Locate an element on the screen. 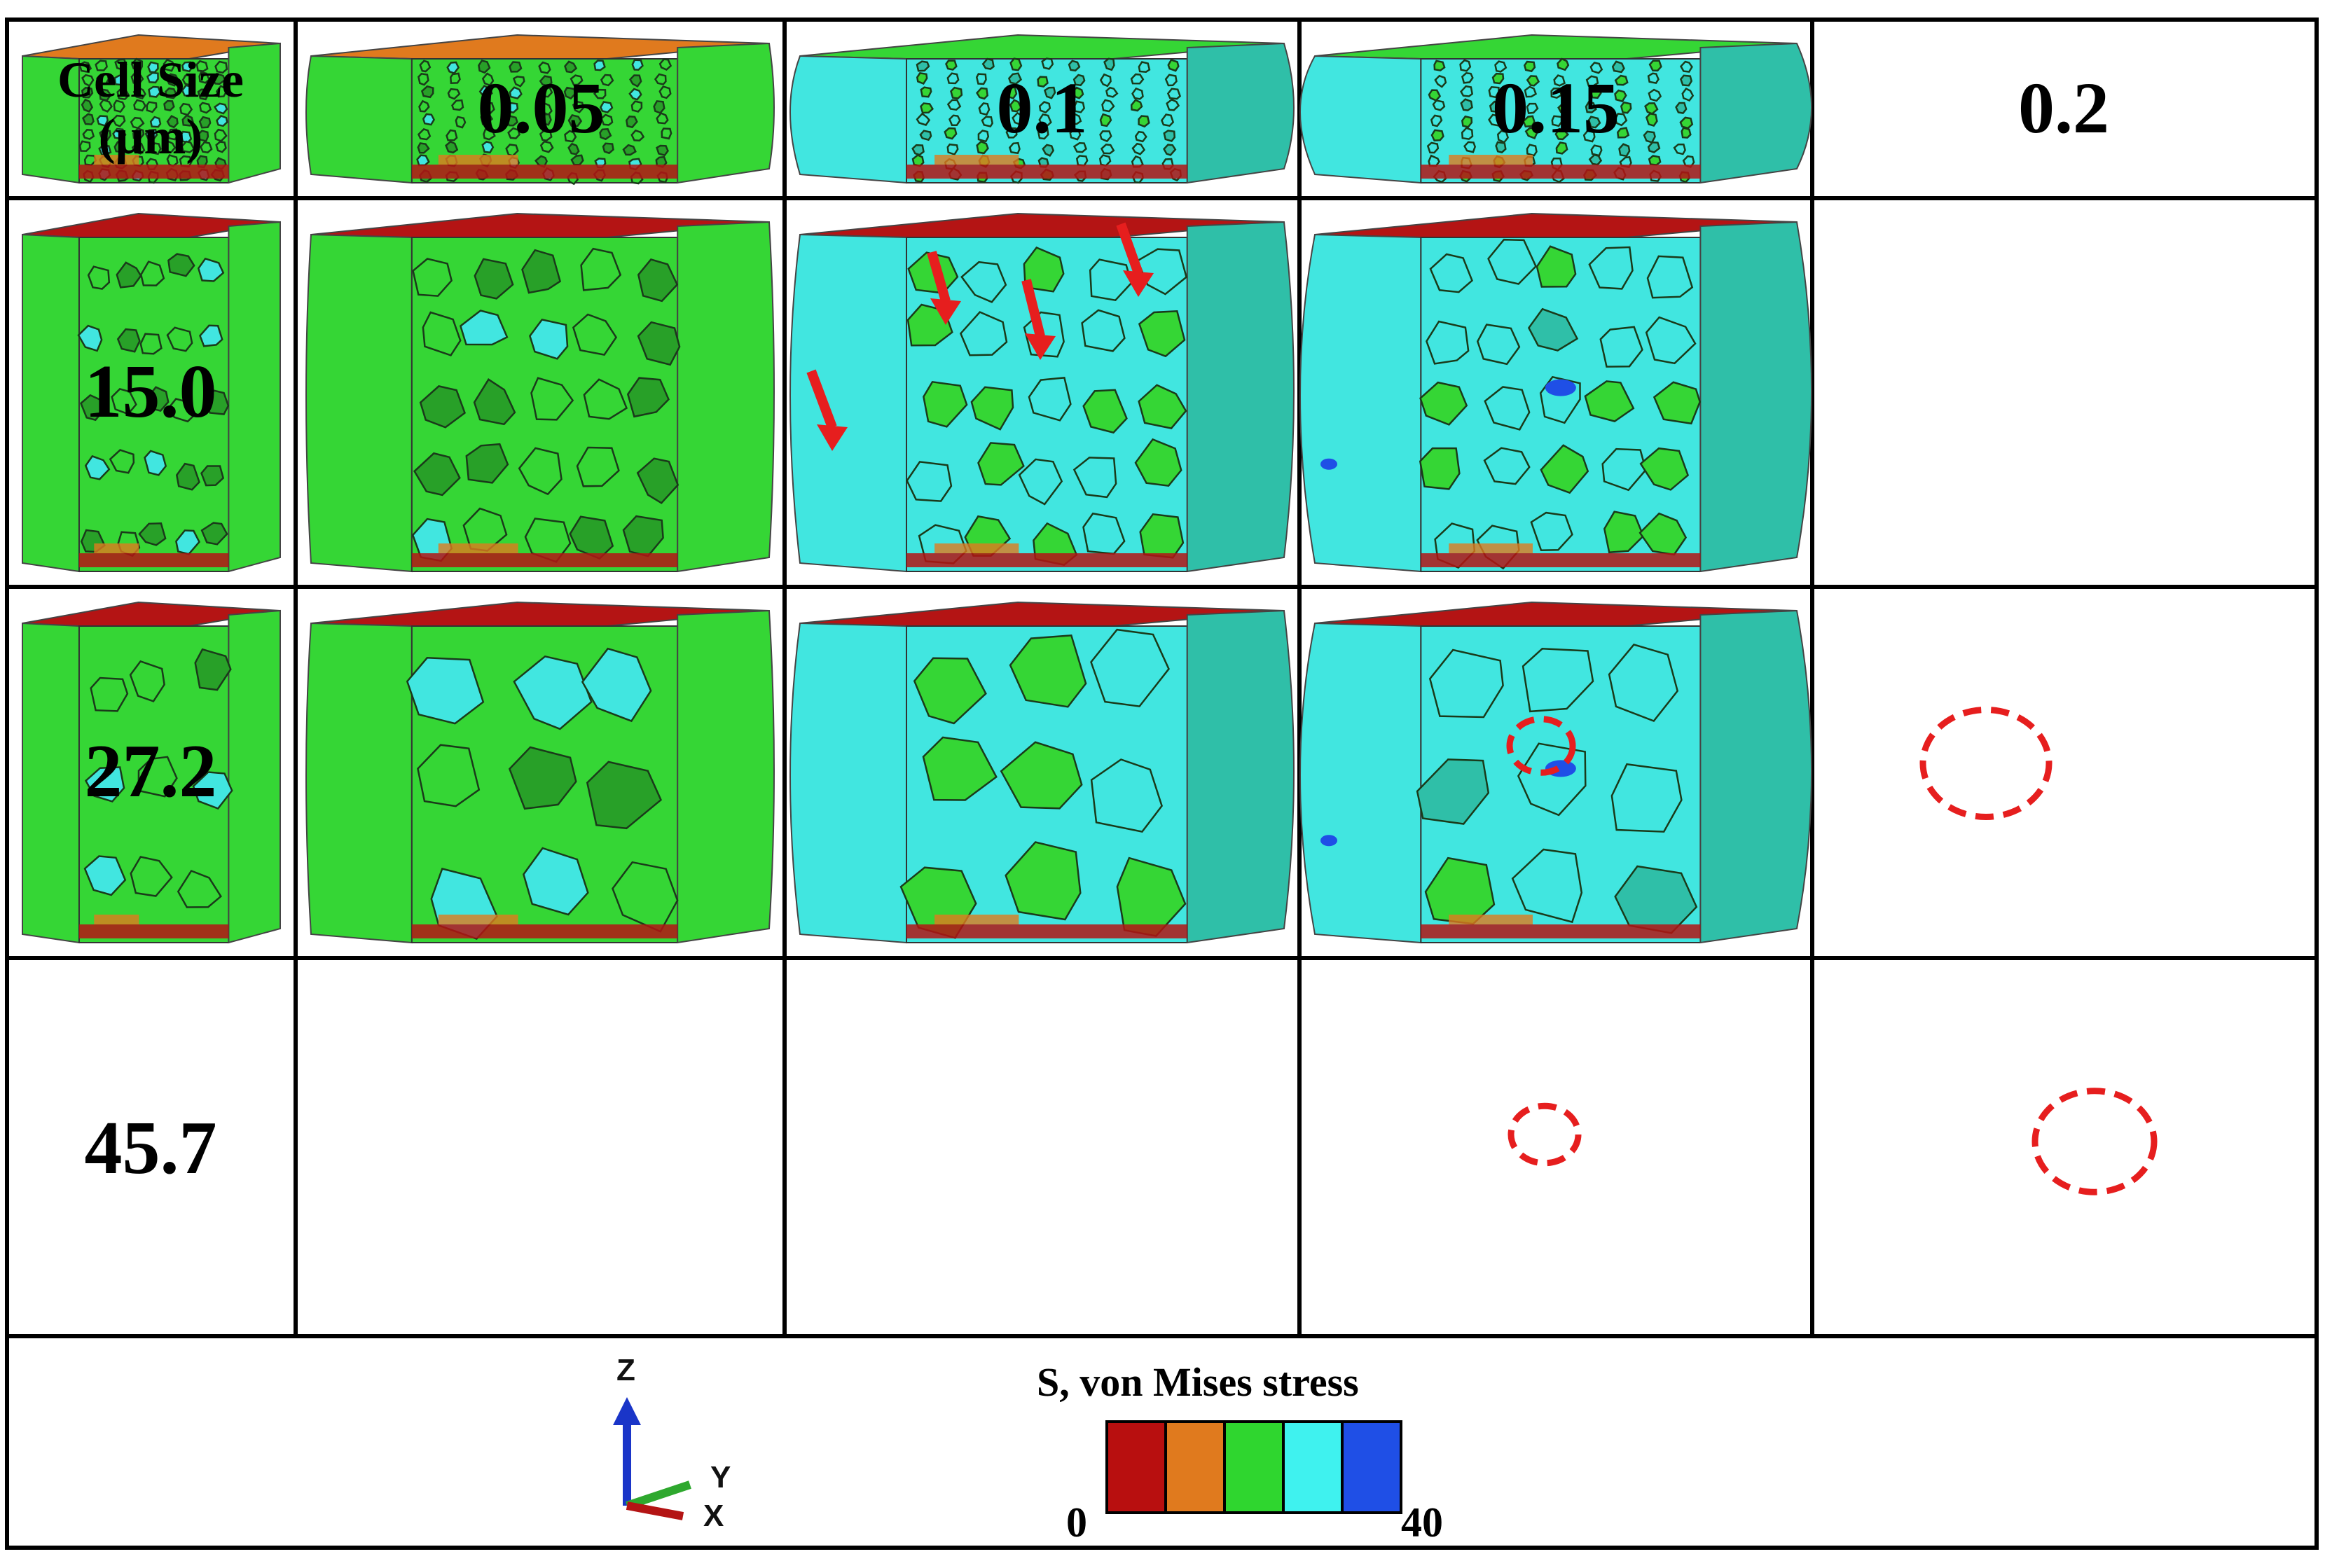 The height and width of the screenshot is (1568, 2325). corner-label-line1: Cell Size is located at coordinates (150, 80).